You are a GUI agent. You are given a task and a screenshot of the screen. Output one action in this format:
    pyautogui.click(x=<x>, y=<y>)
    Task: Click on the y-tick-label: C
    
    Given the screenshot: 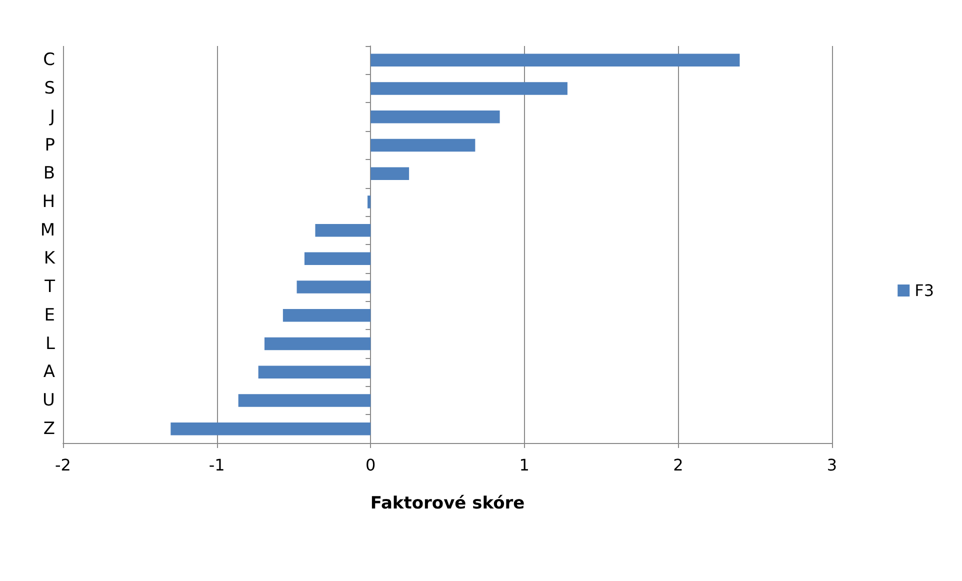 What is the action you would take?
    pyautogui.click(x=49, y=60)
    